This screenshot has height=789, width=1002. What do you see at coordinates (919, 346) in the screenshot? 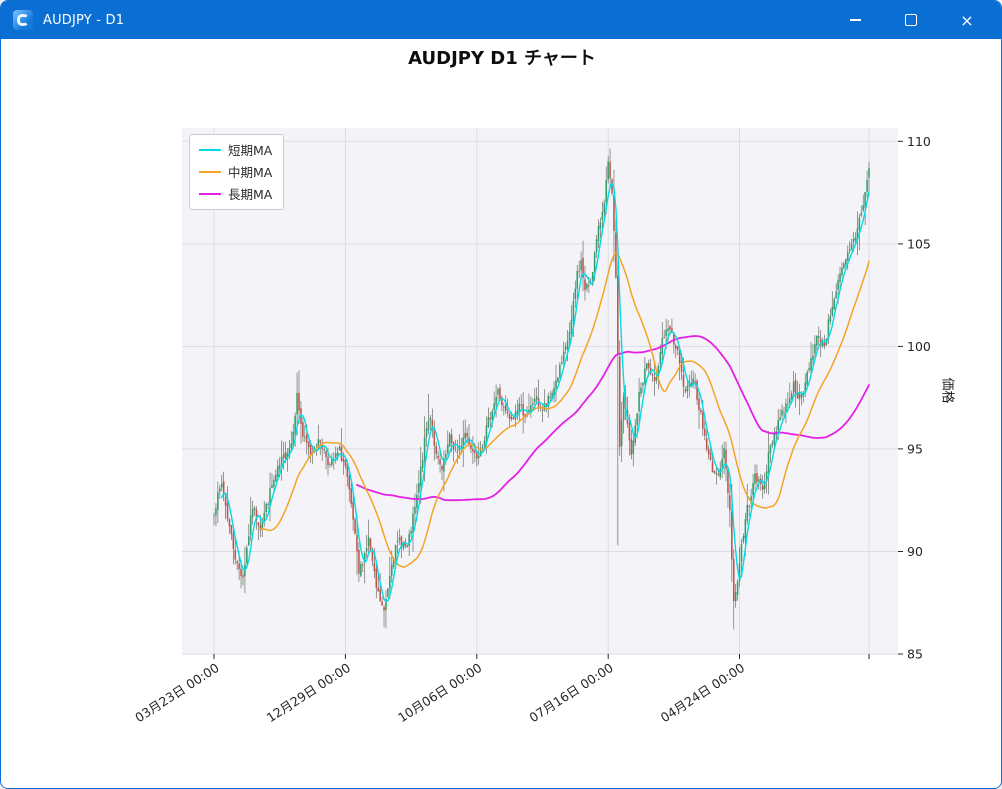
I see `svg-text: 100` at bounding box center [919, 346].